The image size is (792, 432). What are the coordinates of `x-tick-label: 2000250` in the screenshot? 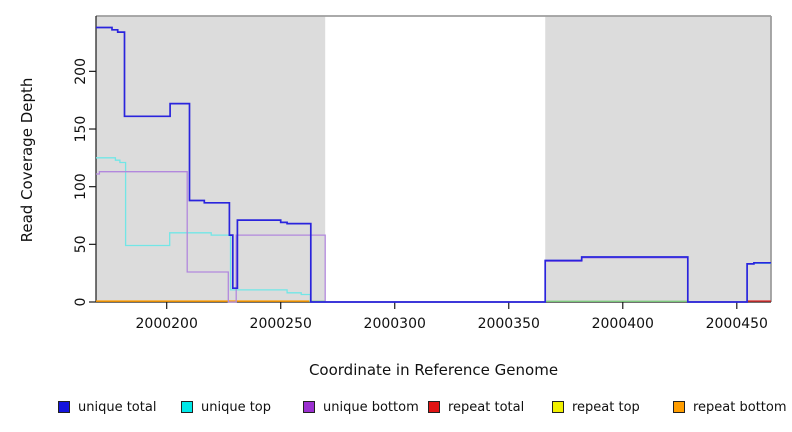 It's located at (281, 324).